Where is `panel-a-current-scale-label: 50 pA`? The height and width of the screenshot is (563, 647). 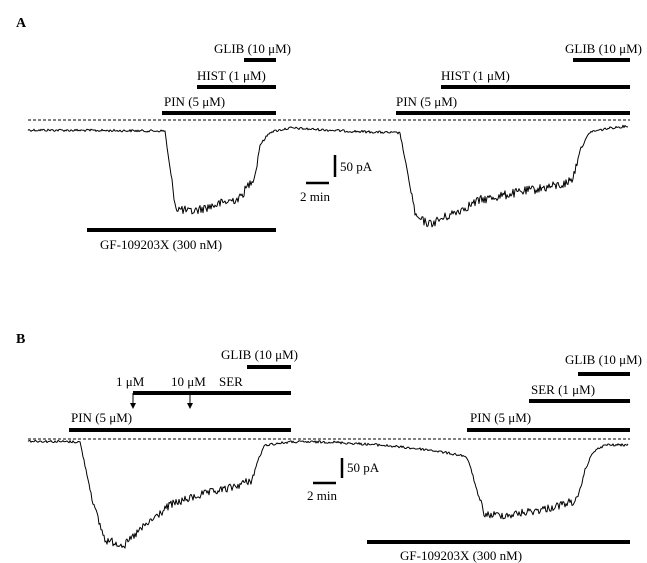 panel-a-current-scale-label: 50 pA is located at coordinates (356, 166).